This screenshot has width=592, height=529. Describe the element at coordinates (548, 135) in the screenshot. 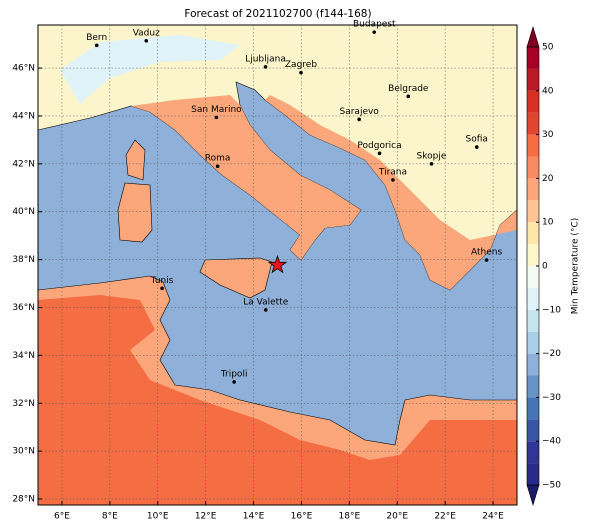

I see `colorbar-tick-label: 30` at that location.